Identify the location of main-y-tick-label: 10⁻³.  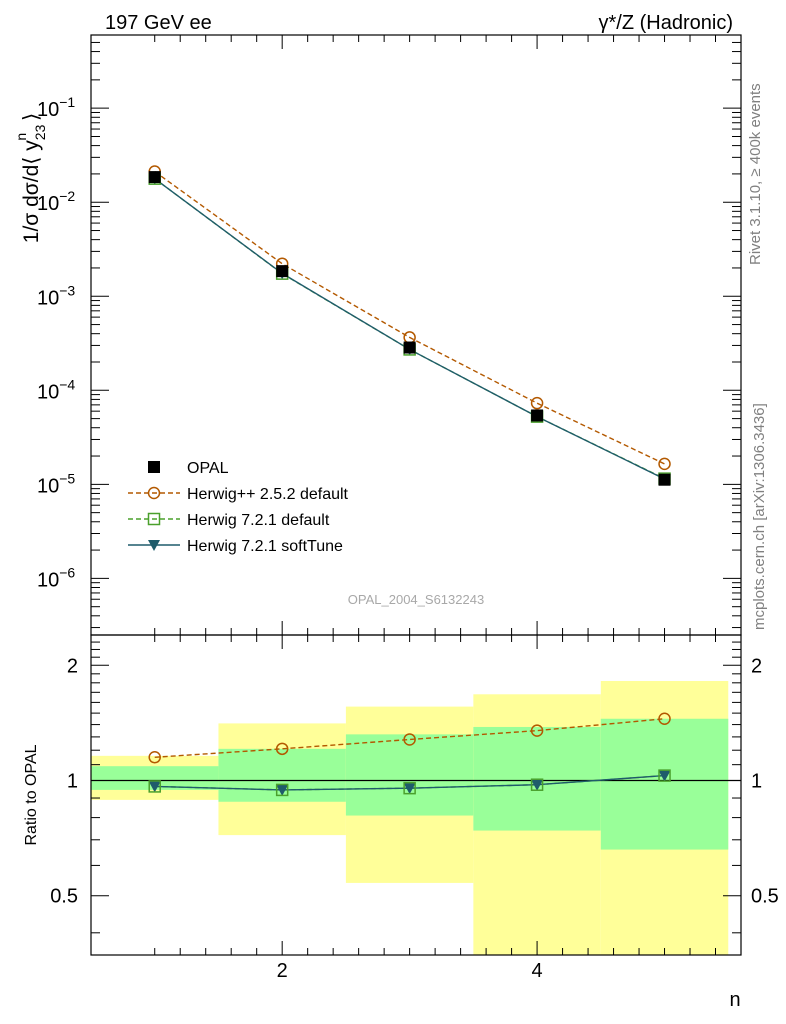
(56, 295).